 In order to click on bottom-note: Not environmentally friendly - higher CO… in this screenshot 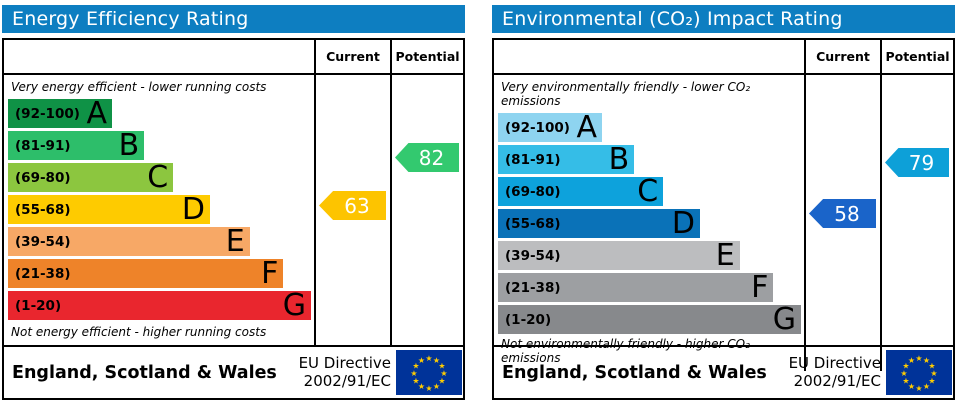, I will do `click(625, 351)`.